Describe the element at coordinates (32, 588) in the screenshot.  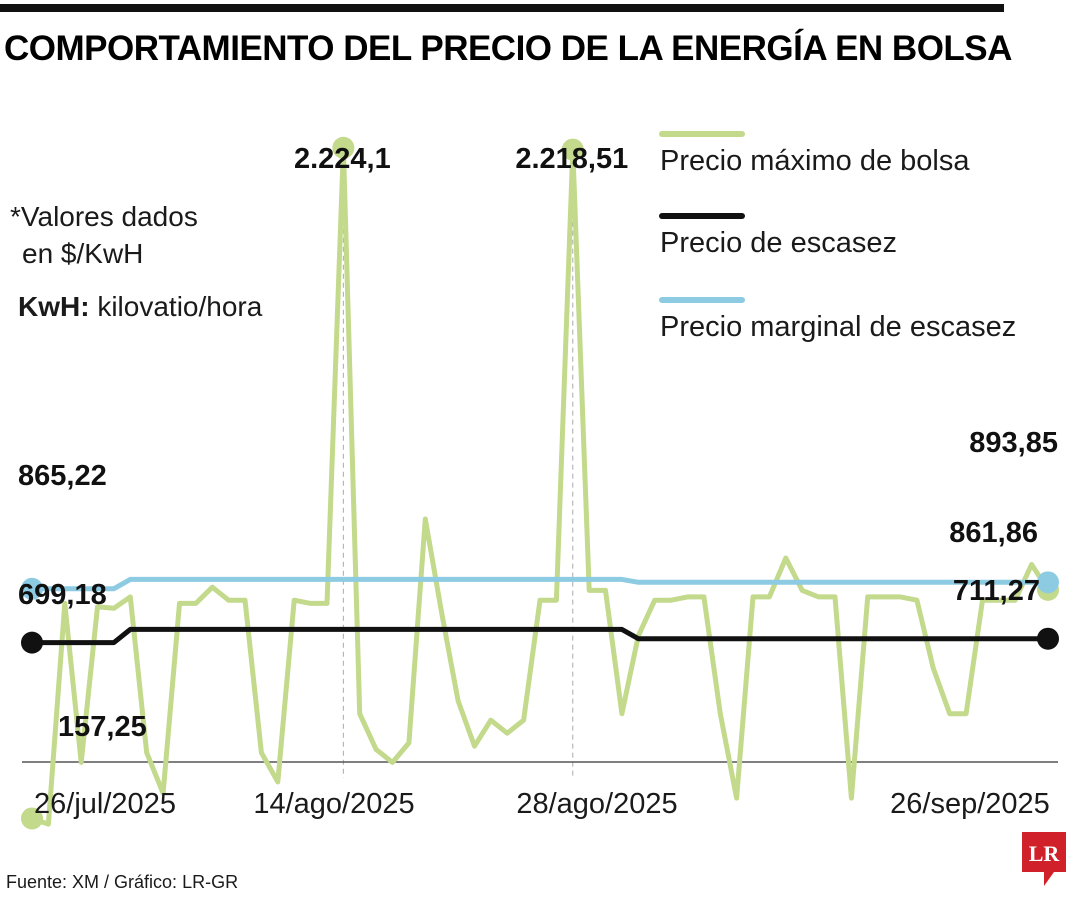
I see `start-dot-marginal` at that location.